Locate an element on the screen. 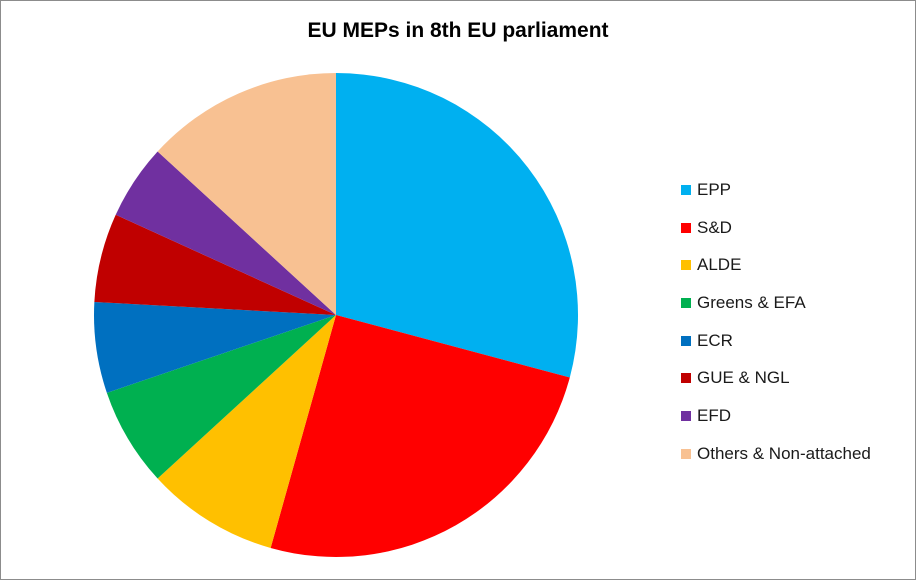  legend-item-7: Others & Non-attached is located at coordinates (776, 454).